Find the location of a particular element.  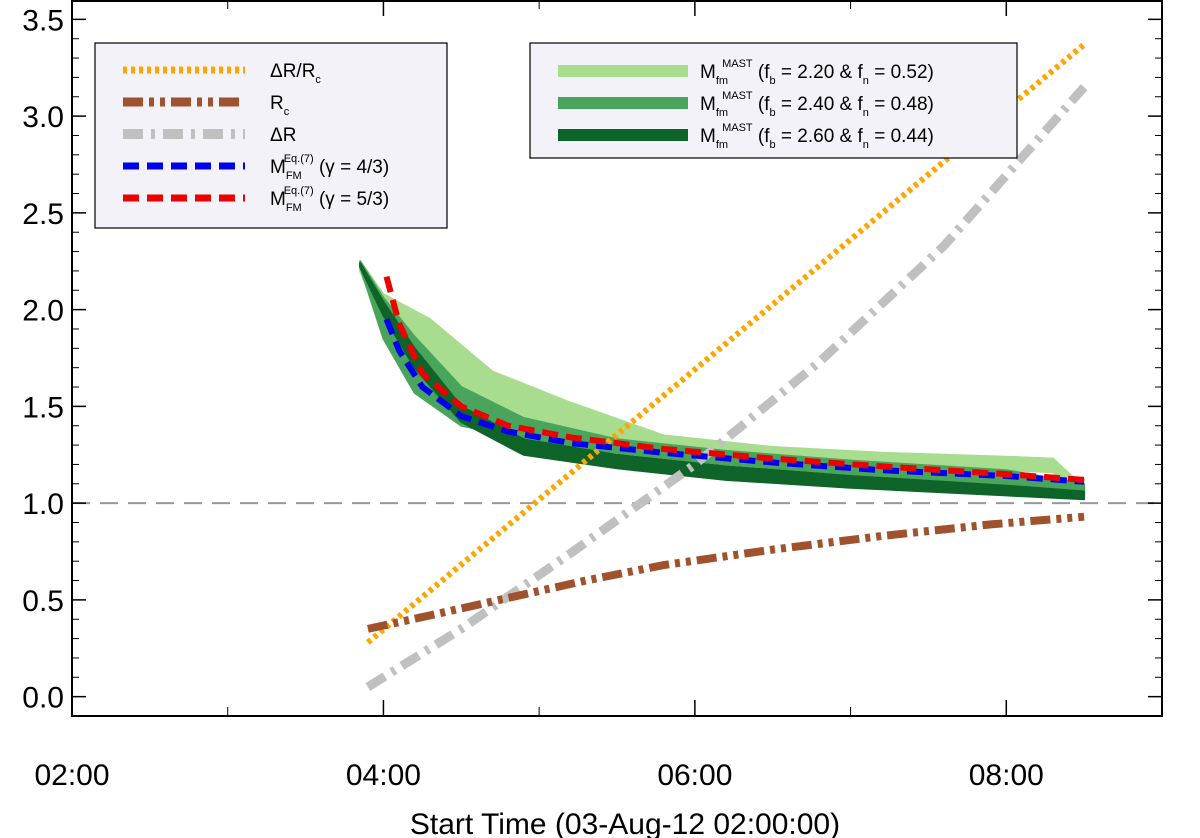

legend-right-label-2: MfmMAST (fb = 2.40 & fn = 0.48) is located at coordinates (817, 104).